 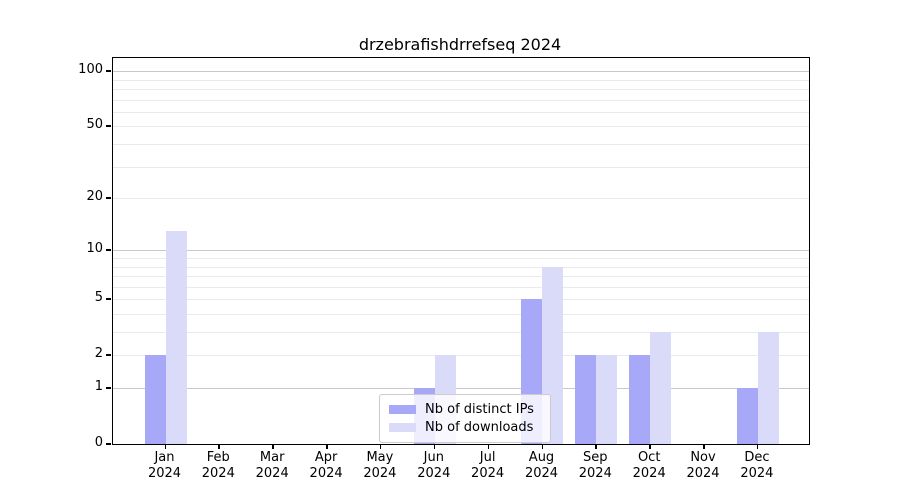 I want to click on y-tick-label-10: 10, so click(x=94, y=249).